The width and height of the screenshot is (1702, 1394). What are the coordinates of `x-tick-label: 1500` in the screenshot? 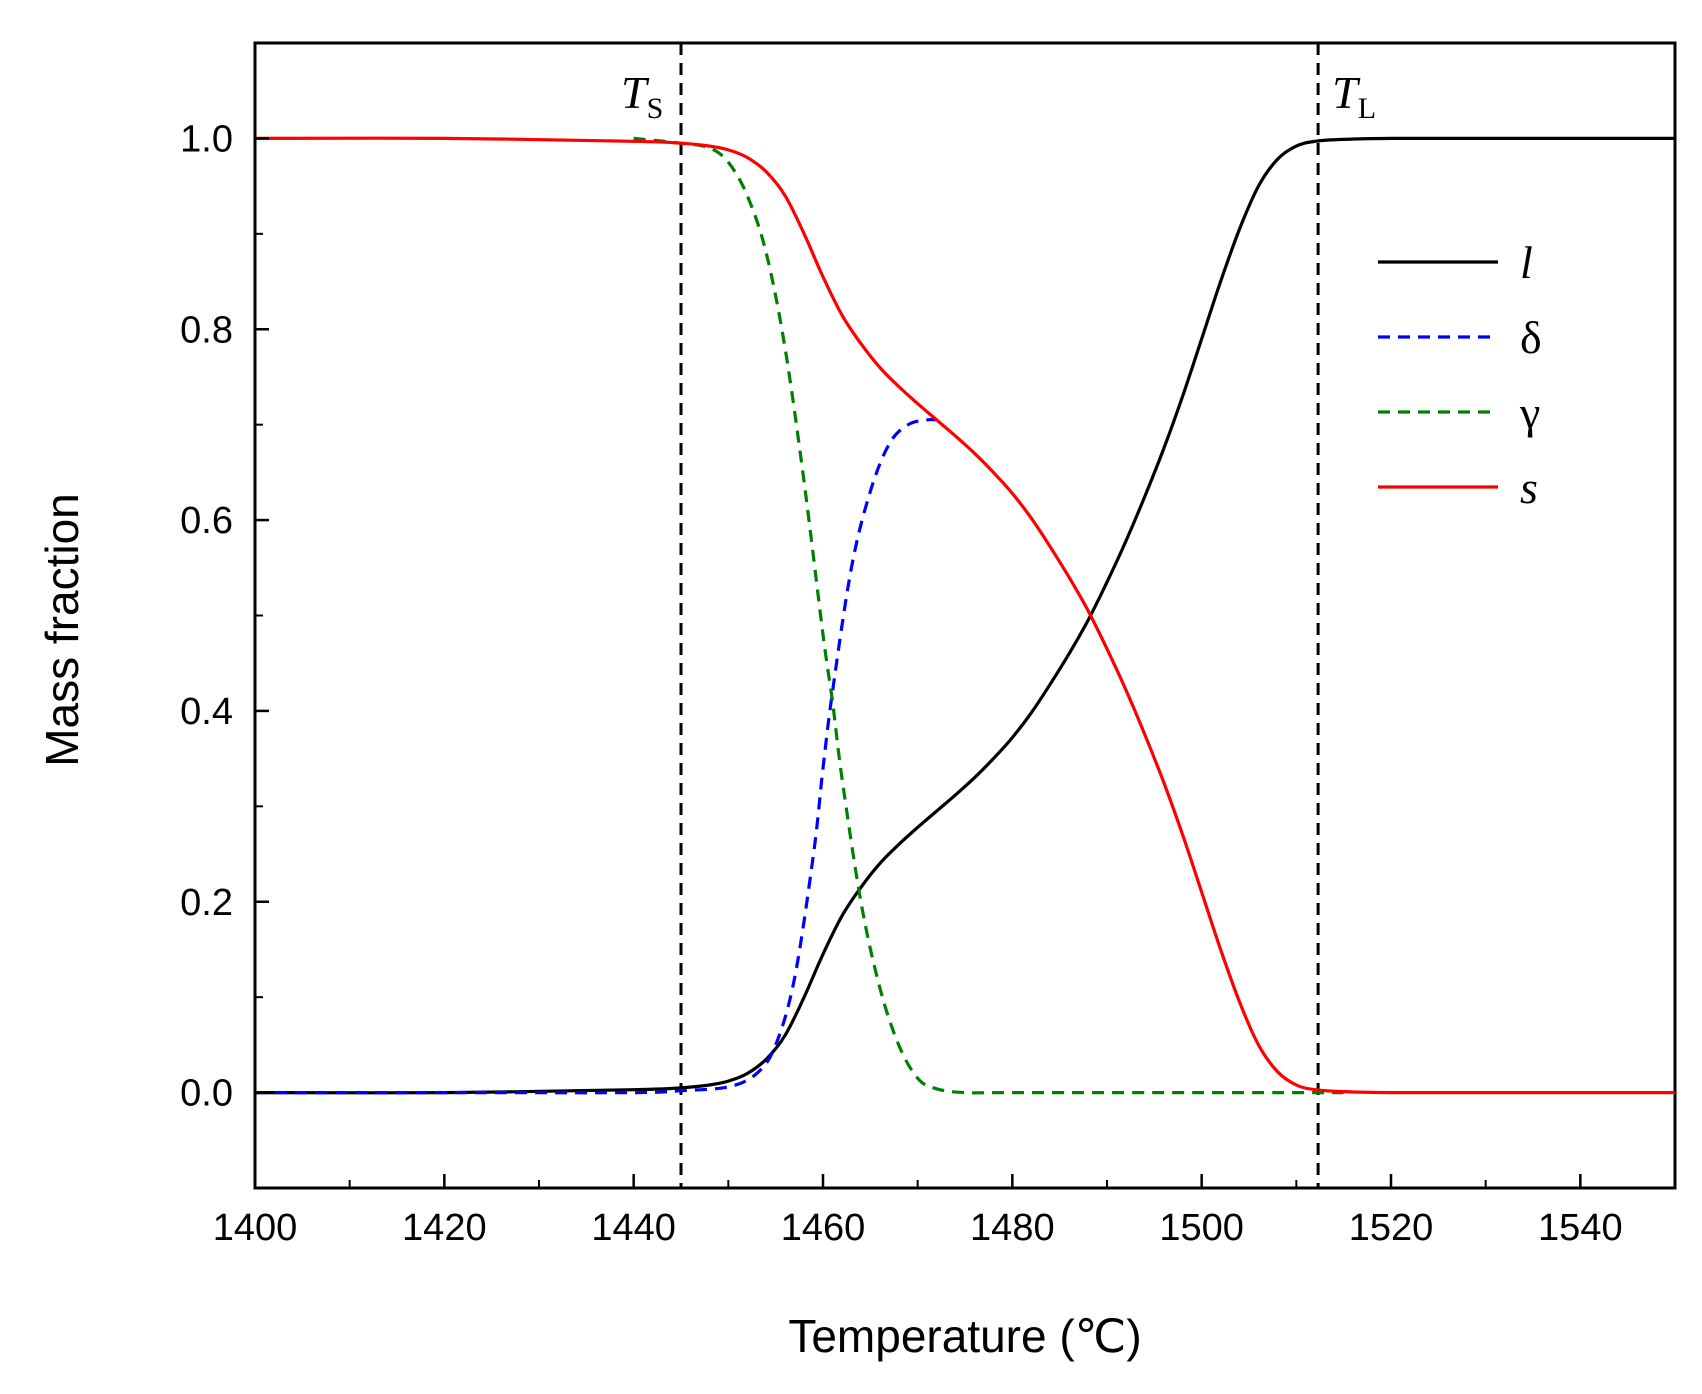 It's located at (1201, 1228).